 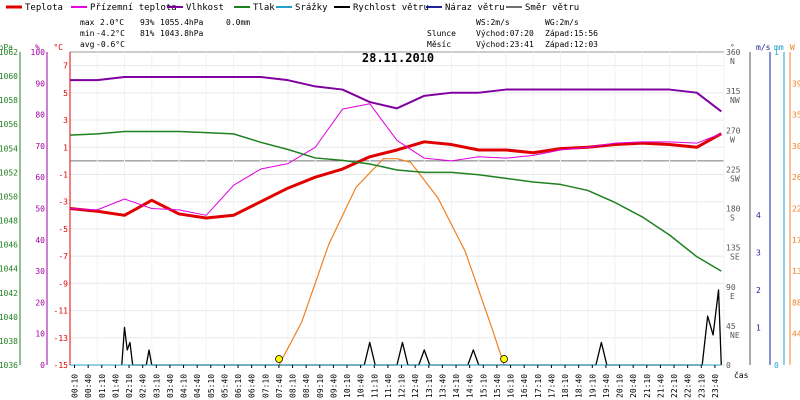 What do you see at coordinates (306, 386) in the screenshot?
I see `x-tick-label: 08:40` at bounding box center [306, 386].